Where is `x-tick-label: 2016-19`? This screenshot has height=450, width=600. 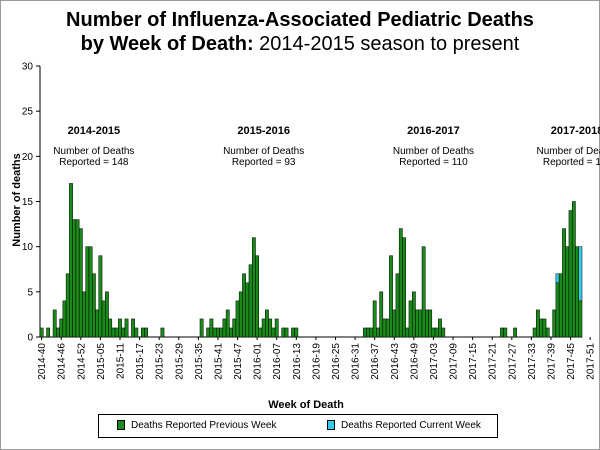 x-tick-label: 2016-19 is located at coordinates (316, 361).